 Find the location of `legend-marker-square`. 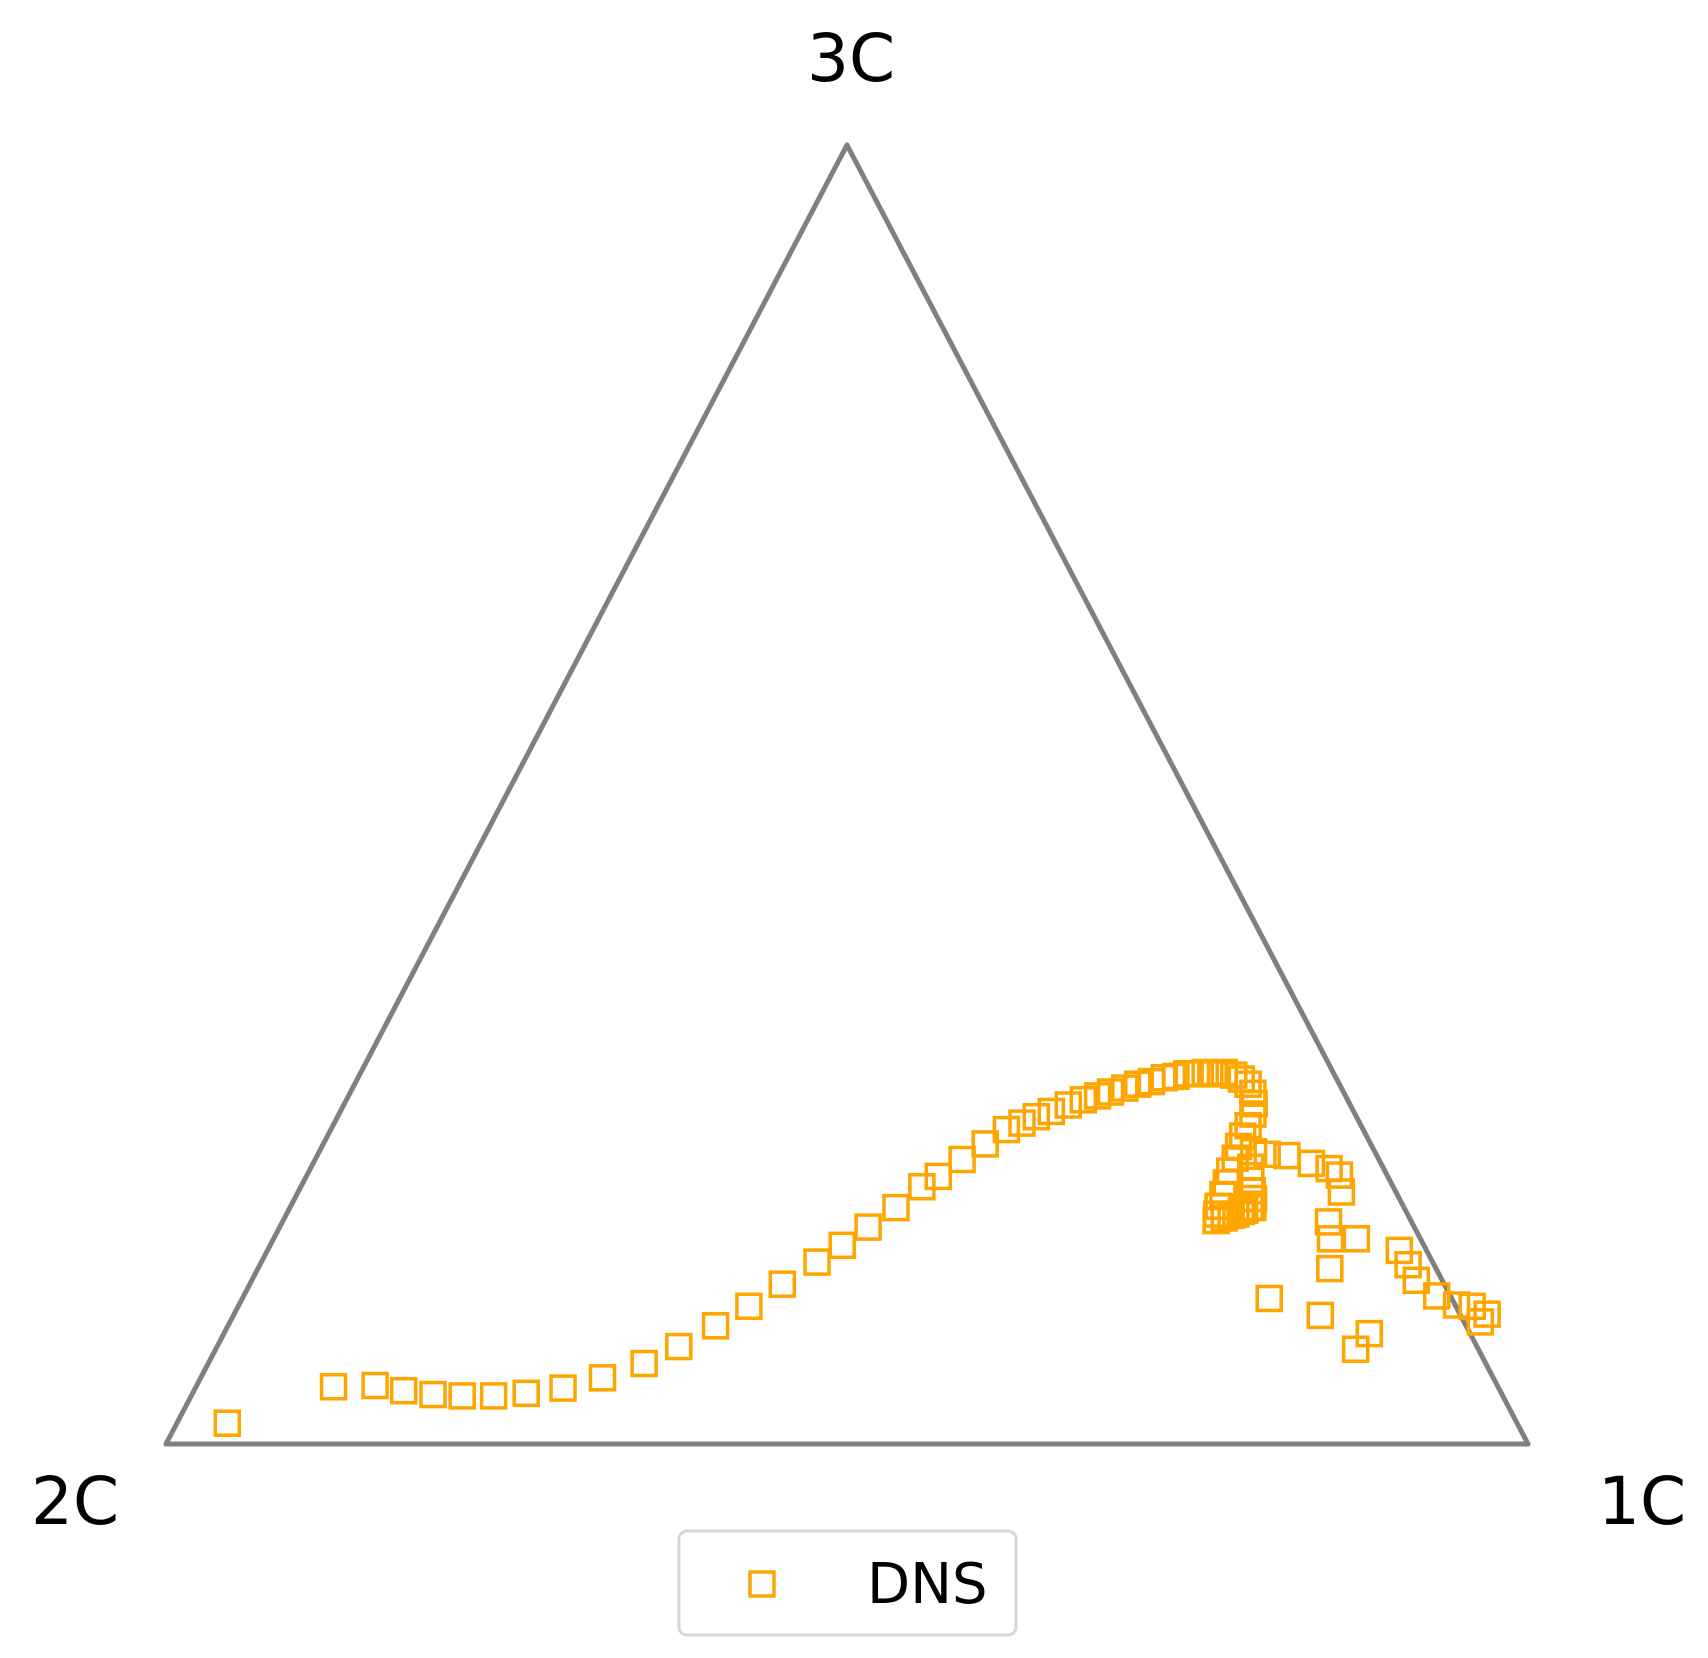

legend-marker-square is located at coordinates (762, 1584).